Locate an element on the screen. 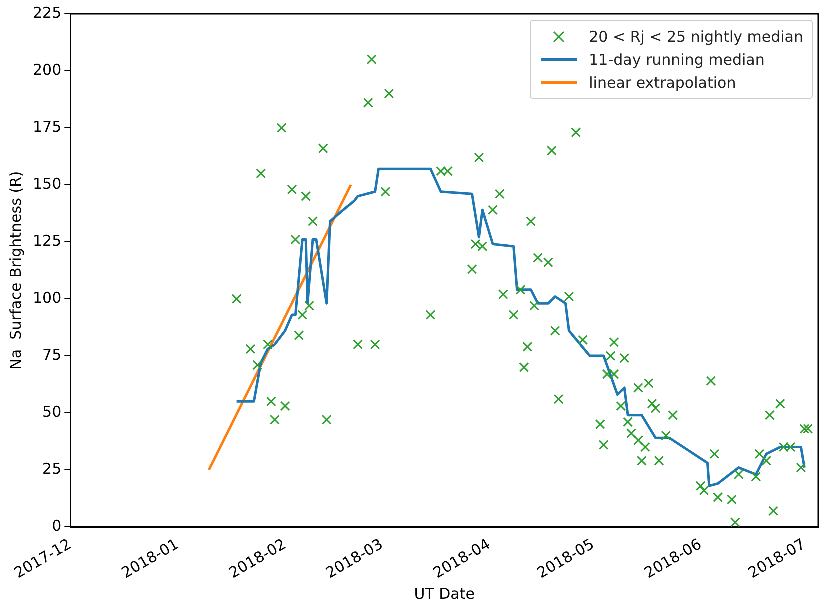 The width and height of the screenshot is (826, 608). y-tick-label: 200 is located at coordinates (47, 69).